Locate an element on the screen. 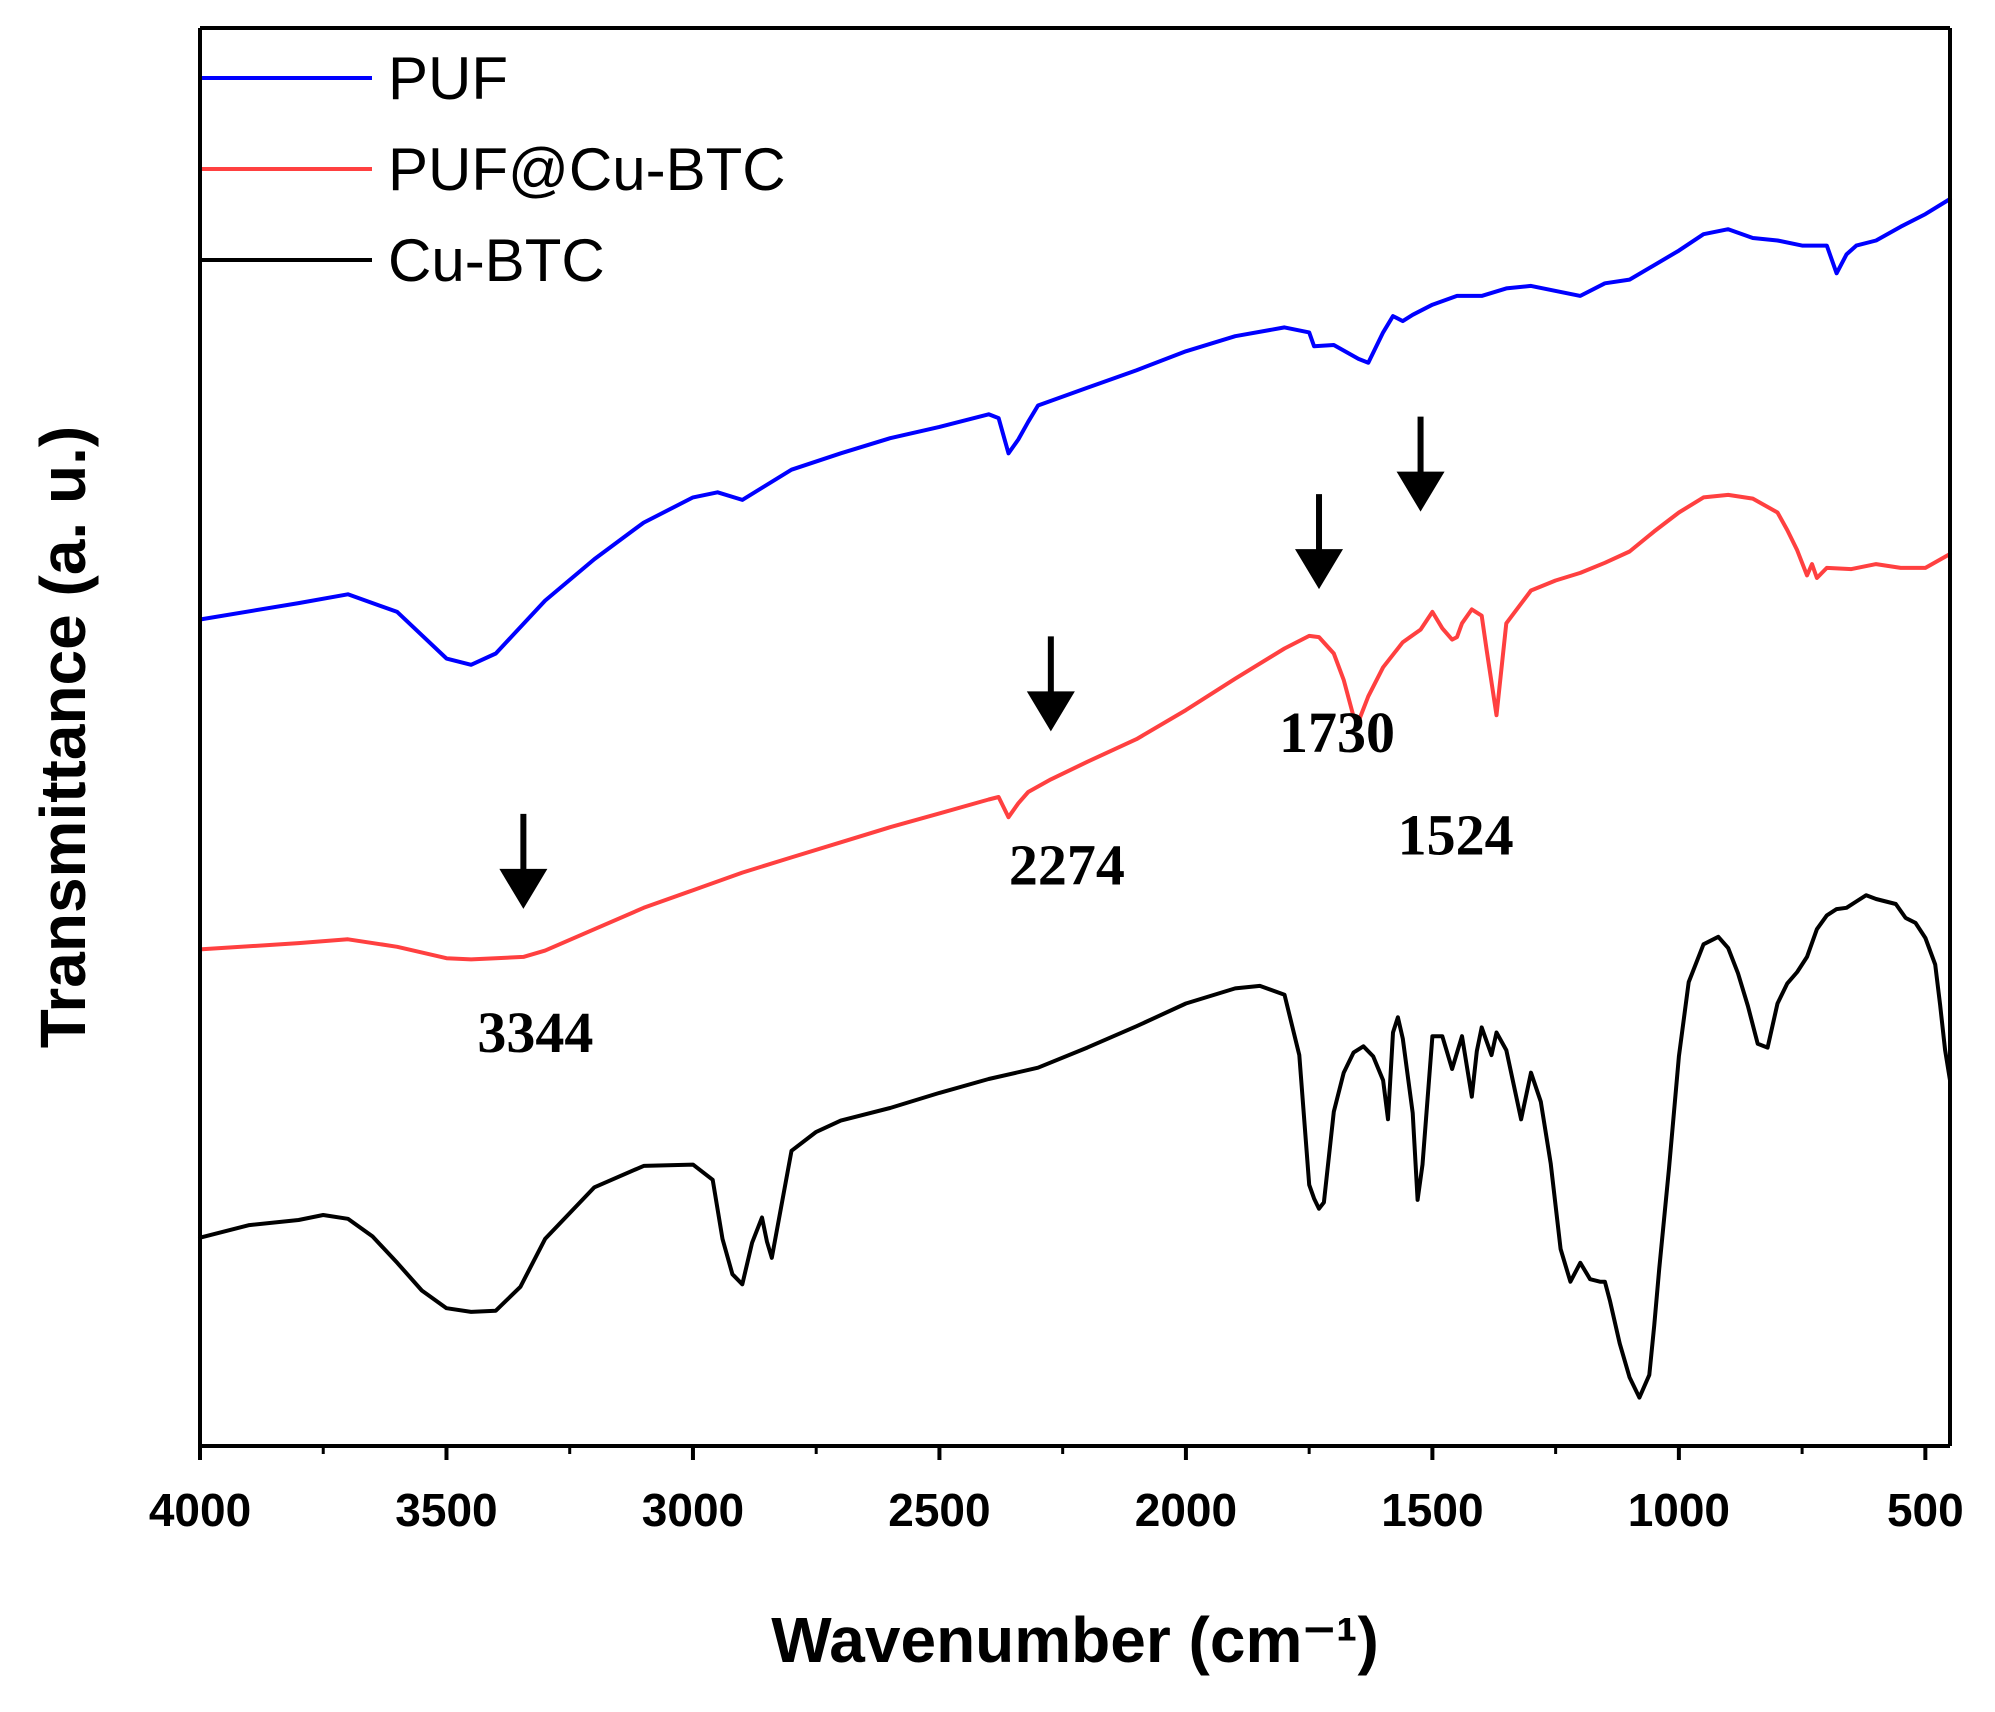 Image resolution: width=1995 pixels, height=1712 pixels. x-axis-title: Wavenumber (cm⁻¹) is located at coordinates (1075, 1640).